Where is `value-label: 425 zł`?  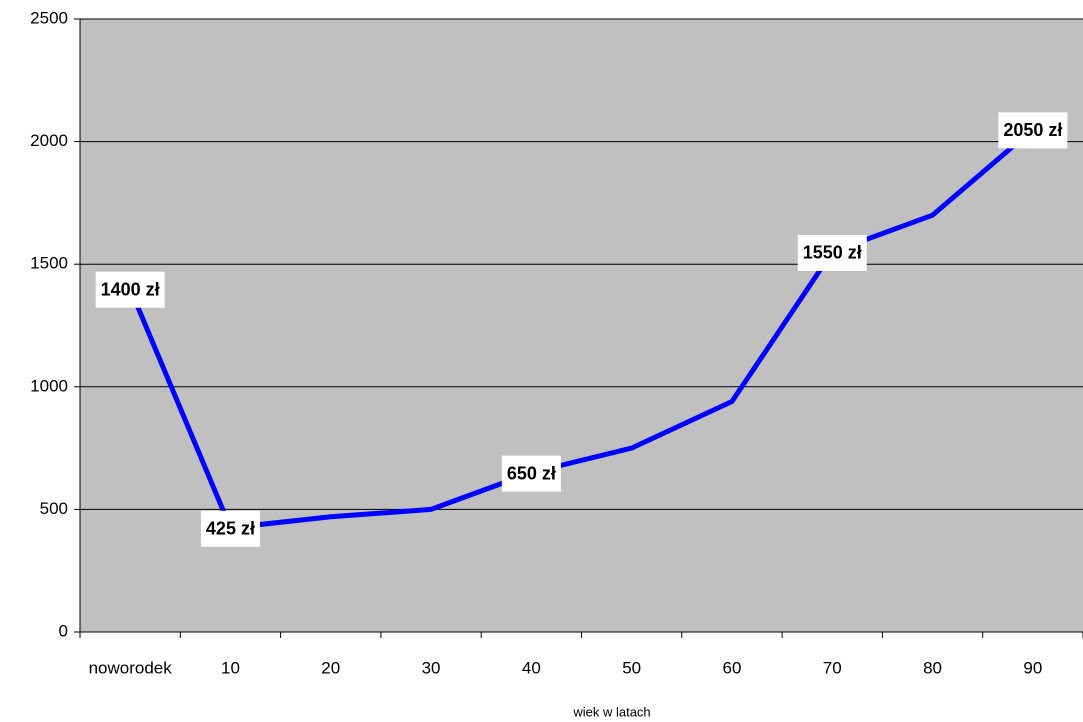 value-label: 425 zł is located at coordinates (230, 529).